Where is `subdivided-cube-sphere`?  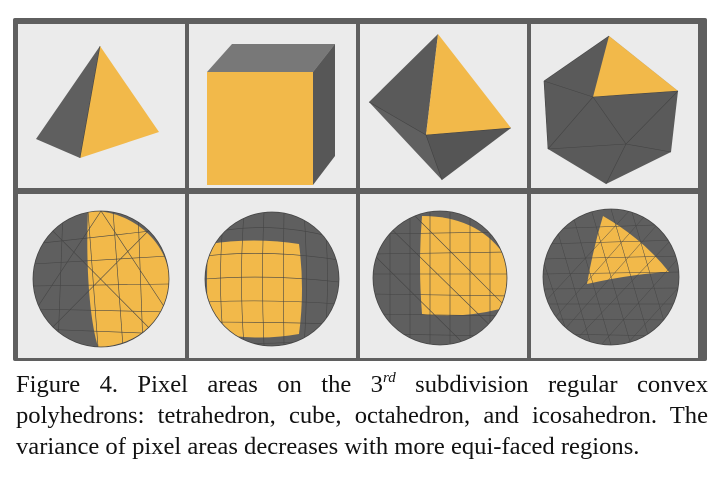 subdivided-cube-sphere is located at coordinates (272, 279).